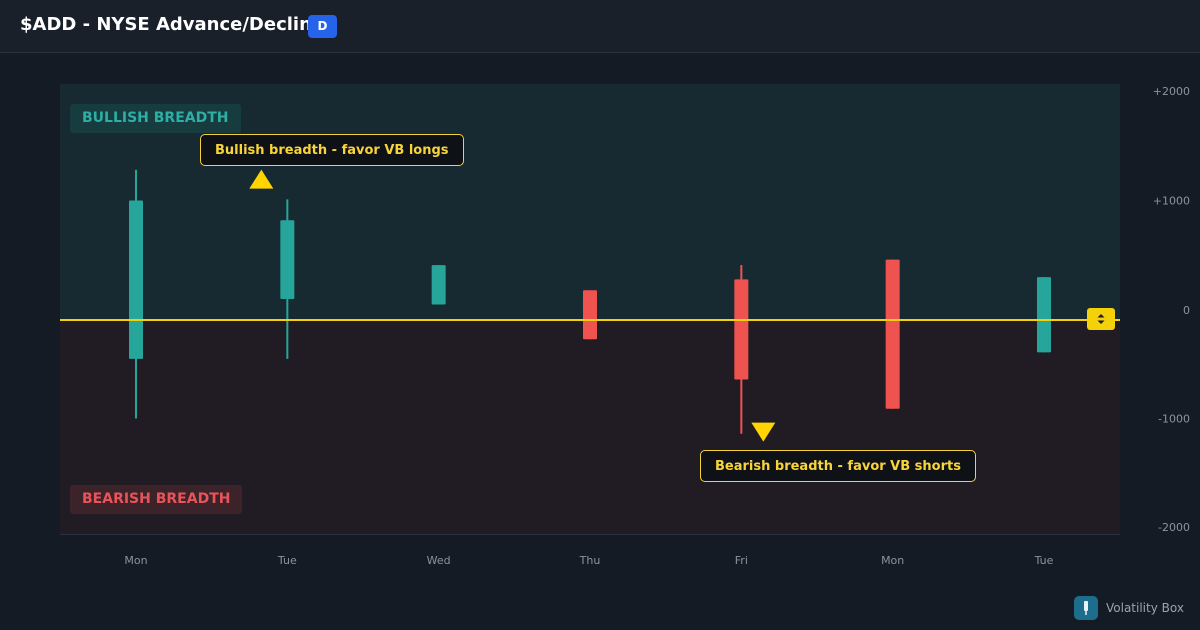 The image size is (1200, 630). What do you see at coordinates (1174, 527) in the screenshot?
I see `y-tick-label: -2000` at bounding box center [1174, 527].